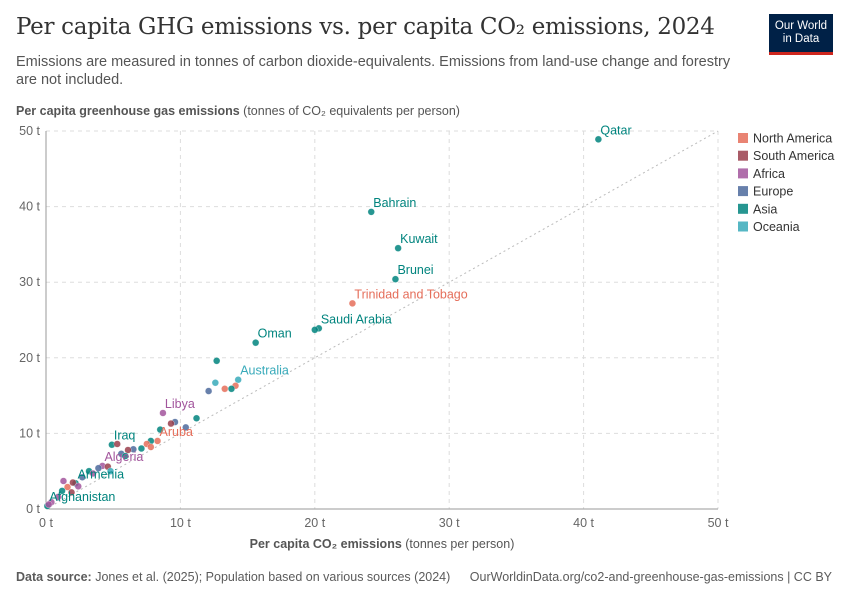 This screenshot has width=850, height=600. What do you see at coordinates (765, 209) in the screenshot?
I see `legend-item: Asia` at bounding box center [765, 209].